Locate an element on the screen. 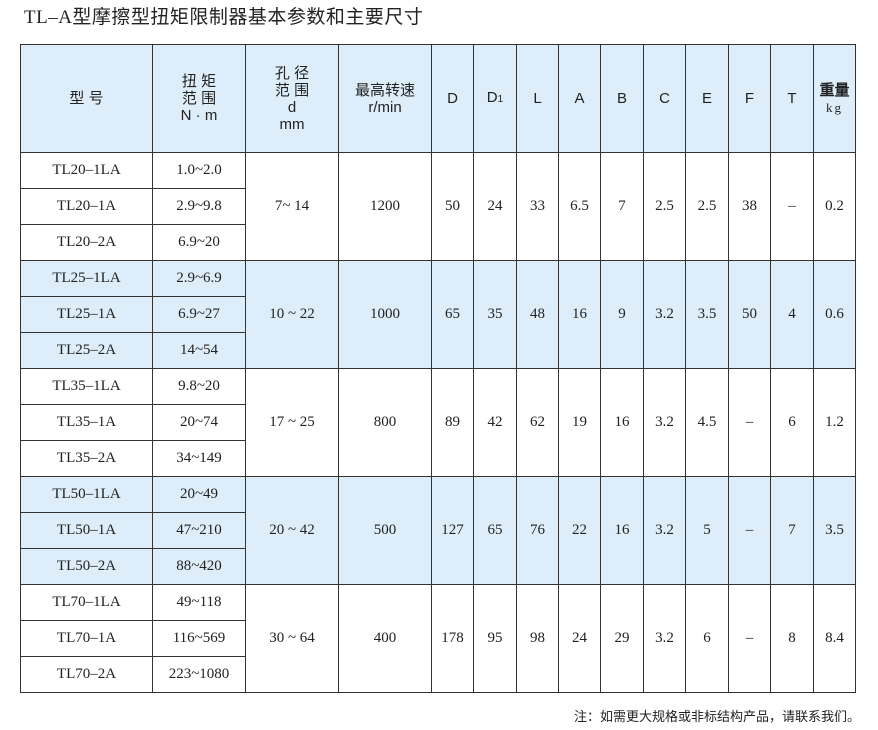 Image resolution: width=878 pixels, height=730 pixels. cell-D1: 42 is located at coordinates (495, 422).